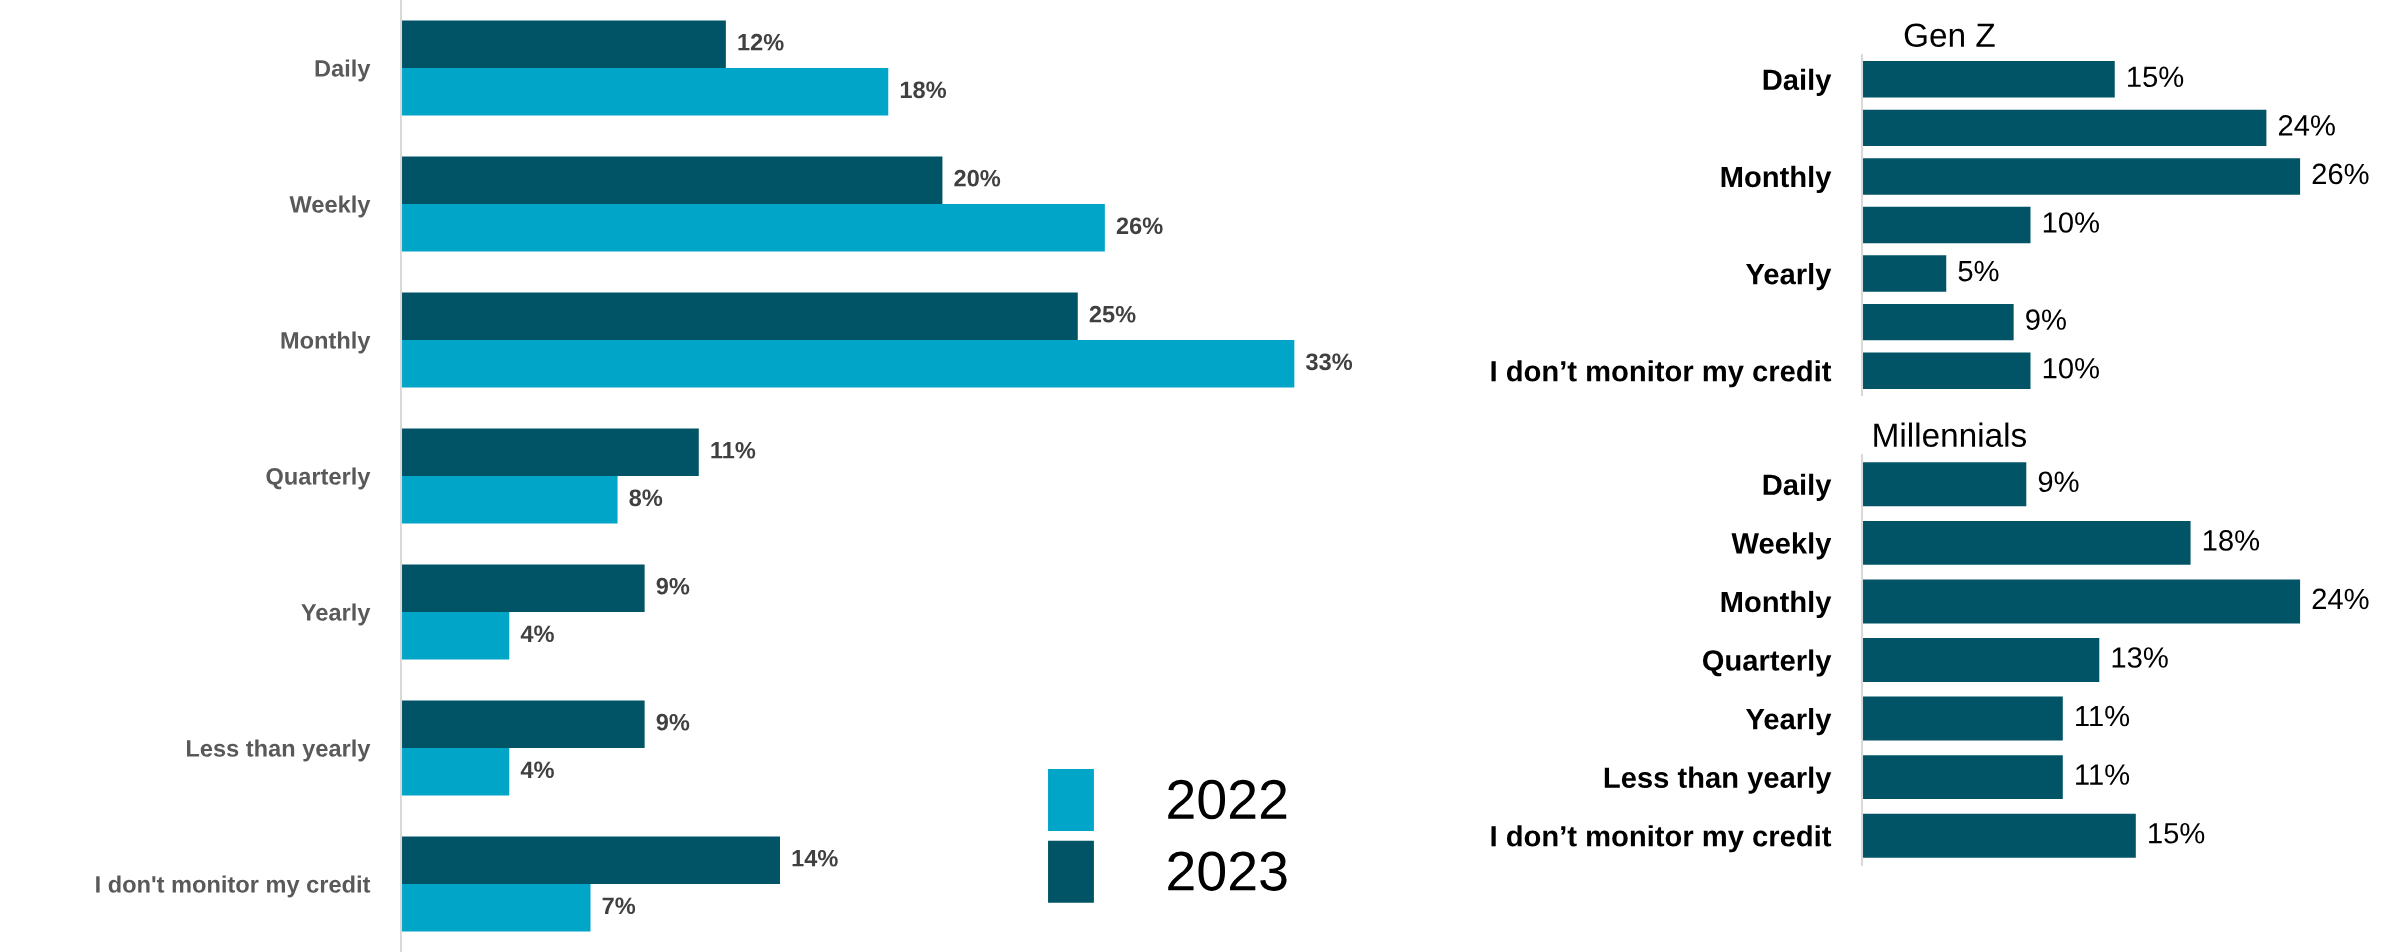 The height and width of the screenshot is (952, 2390). Describe the element at coordinates (1227, 871) in the screenshot. I see `legend-label: 2023` at that location.